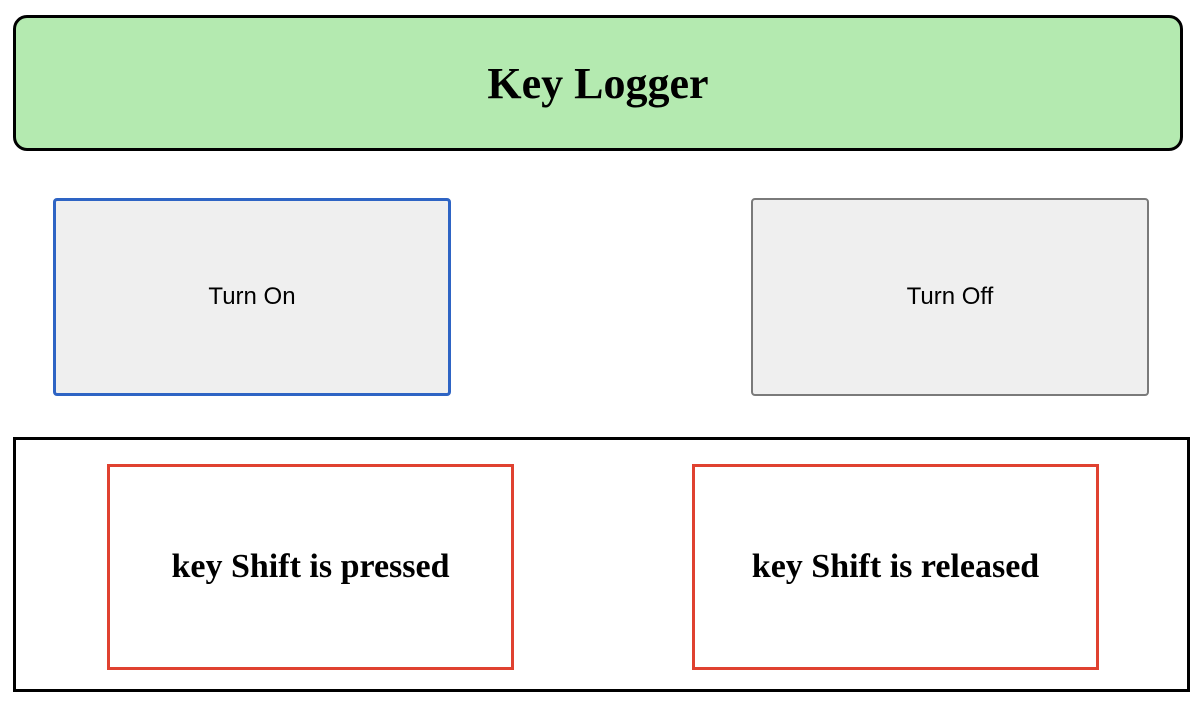 Image resolution: width=1200 pixels, height=728 pixels. Describe the element at coordinates (950, 297) in the screenshot. I see `turn-off-button: Turn Off` at that location.